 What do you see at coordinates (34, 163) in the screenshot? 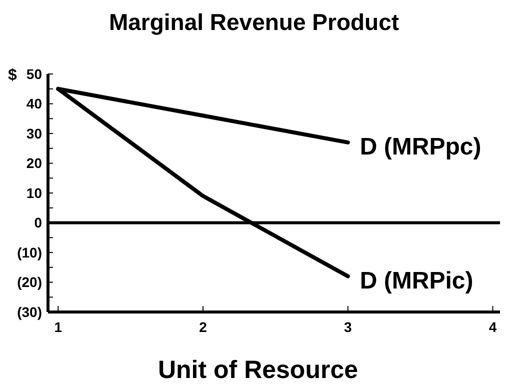
I see `y-tick-label: 20` at bounding box center [34, 163].